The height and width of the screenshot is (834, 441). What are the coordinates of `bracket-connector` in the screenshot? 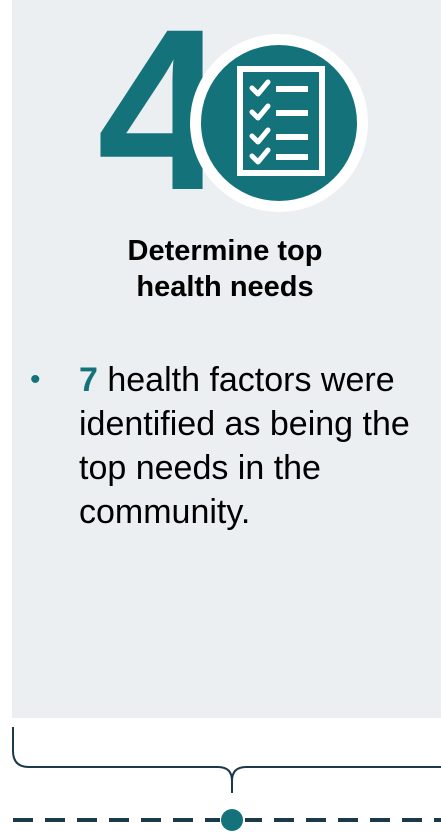 It's located at (226, 760).